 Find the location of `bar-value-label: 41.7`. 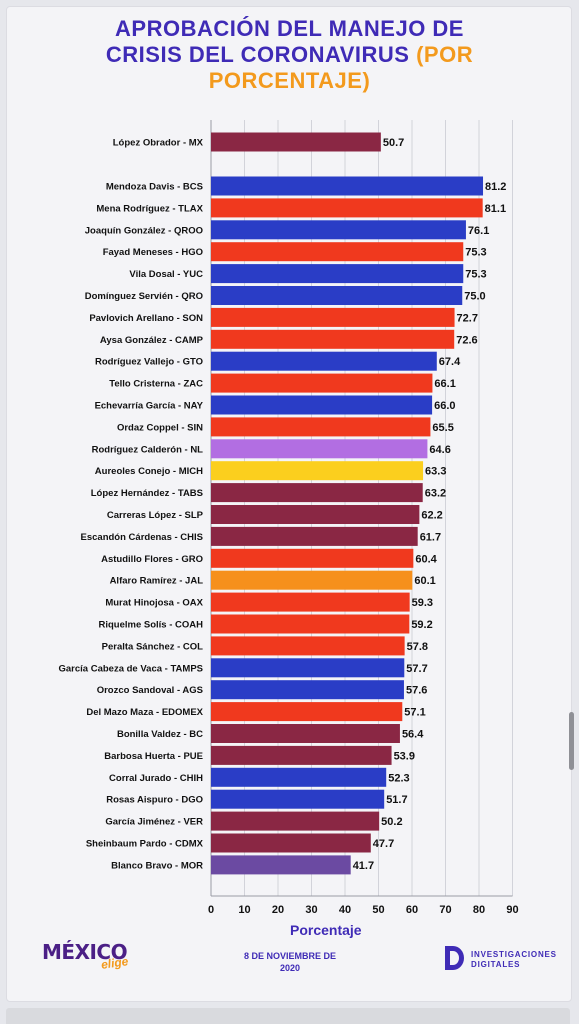

bar-value-label: 41.7 is located at coordinates (363, 866).